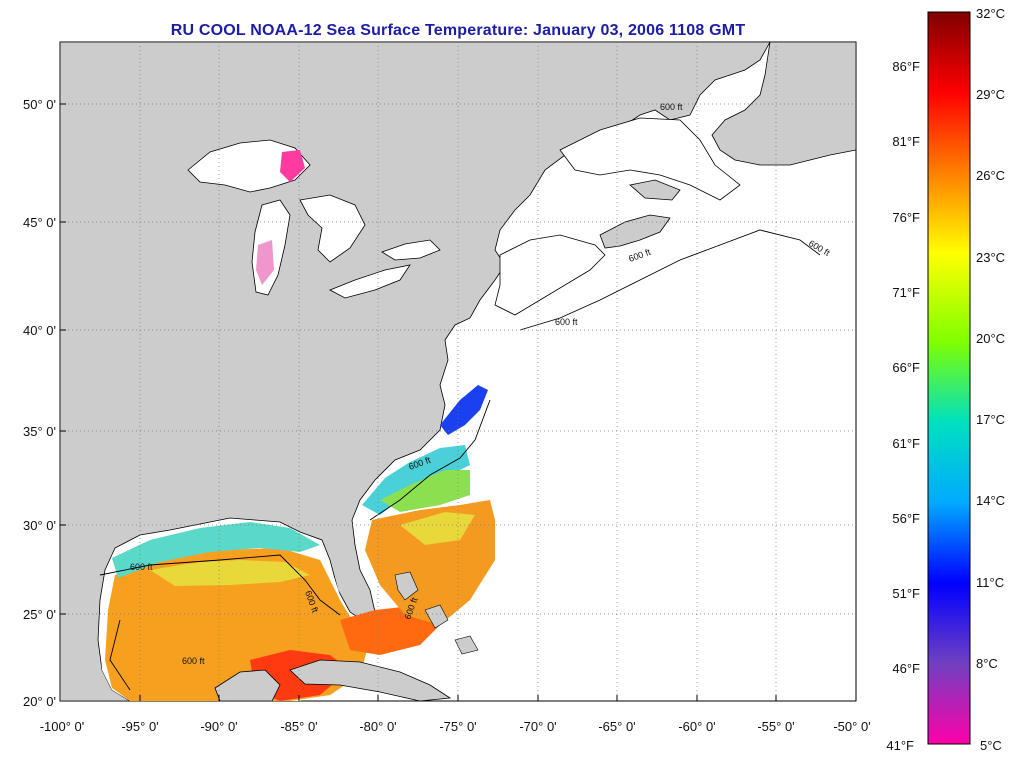 The height and width of the screenshot is (761, 1016). What do you see at coordinates (141, 567) in the screenshot?
I see `contour-label-gulf-west: 600 ft` at bounding box center [141, 567].